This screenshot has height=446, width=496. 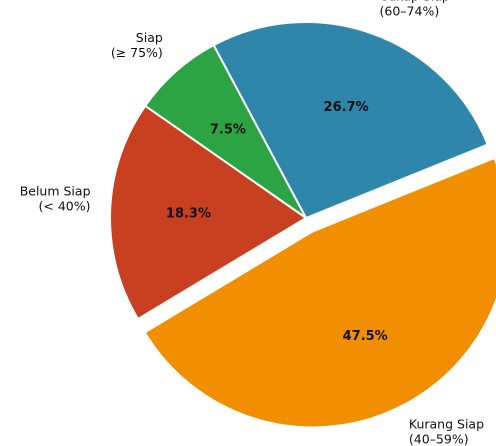 I want to click on category-label-siap: Siap (≥ 75%), so click(x=137, y=45).